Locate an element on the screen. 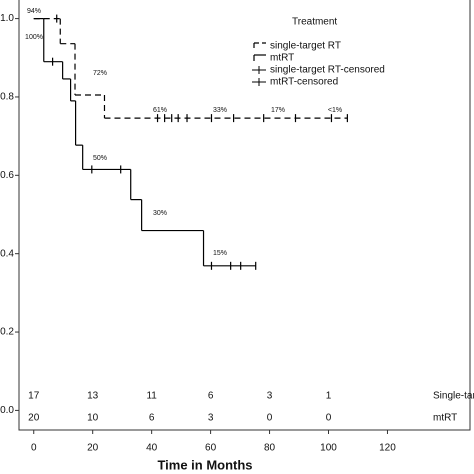  y-tick-label: 1.0 is located at coordinates (7, 18).